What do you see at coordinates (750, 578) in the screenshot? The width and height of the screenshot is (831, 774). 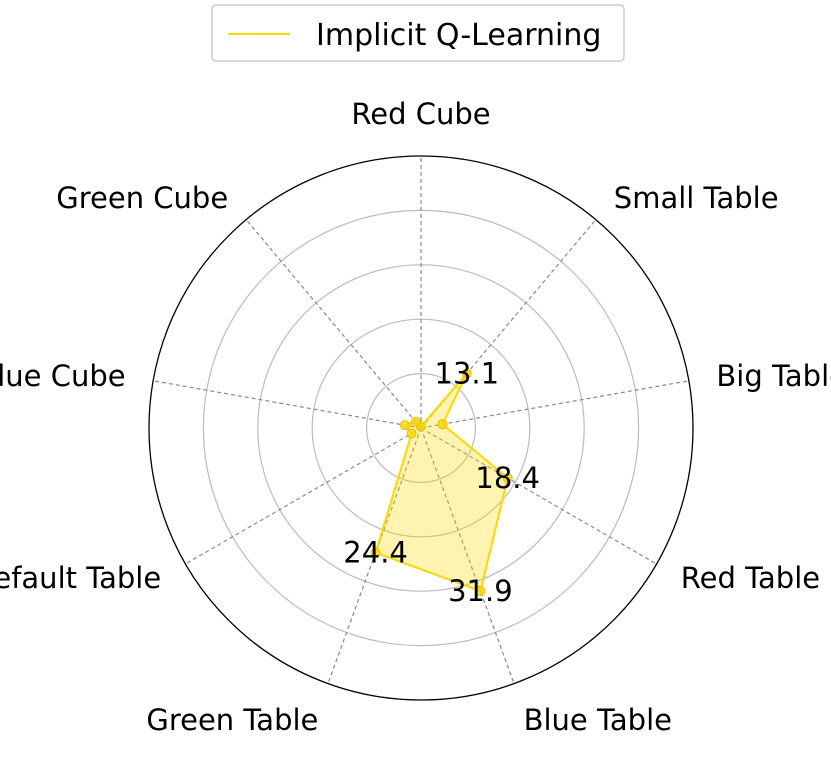 I see `category-label-4: Red Table` at bounding box center [750, 578].